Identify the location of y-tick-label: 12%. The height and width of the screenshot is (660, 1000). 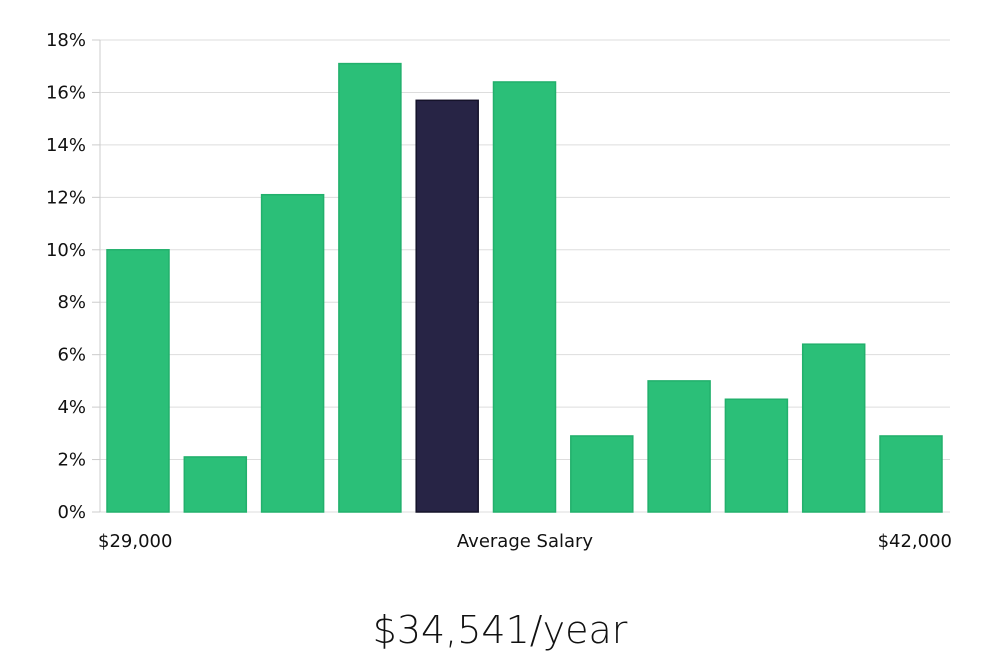
(66, 197).